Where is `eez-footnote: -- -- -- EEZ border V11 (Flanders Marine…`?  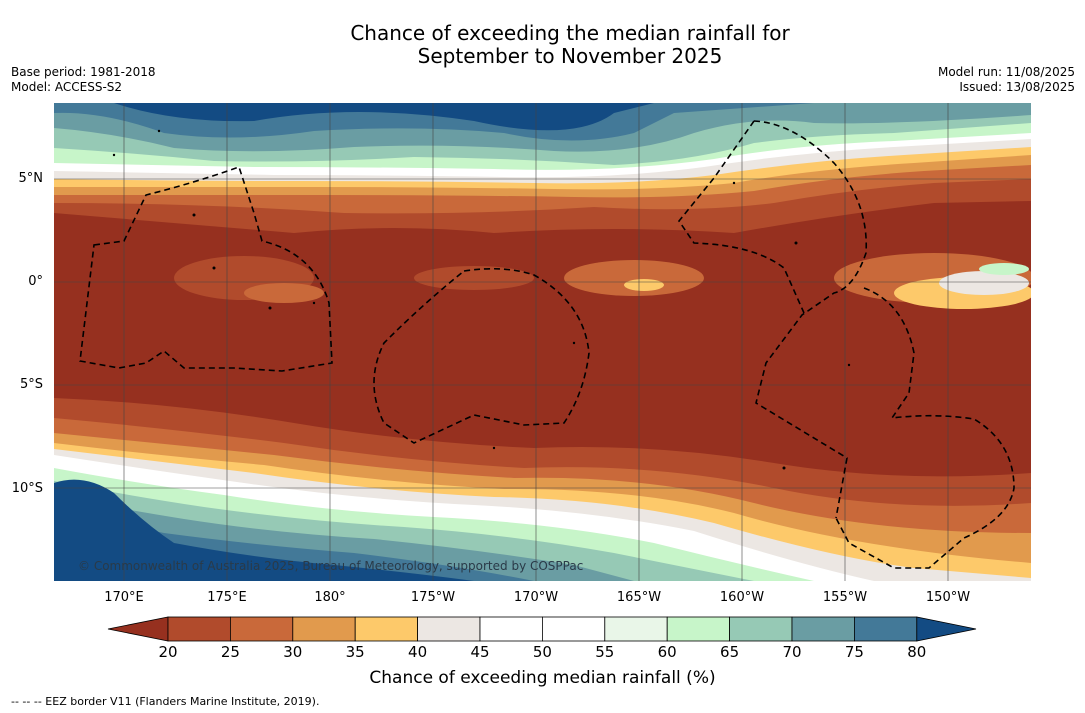
eez-footnote: -- -- -- EEZ border V11 (Flanders Marine… is located at coordinates (165, 701).